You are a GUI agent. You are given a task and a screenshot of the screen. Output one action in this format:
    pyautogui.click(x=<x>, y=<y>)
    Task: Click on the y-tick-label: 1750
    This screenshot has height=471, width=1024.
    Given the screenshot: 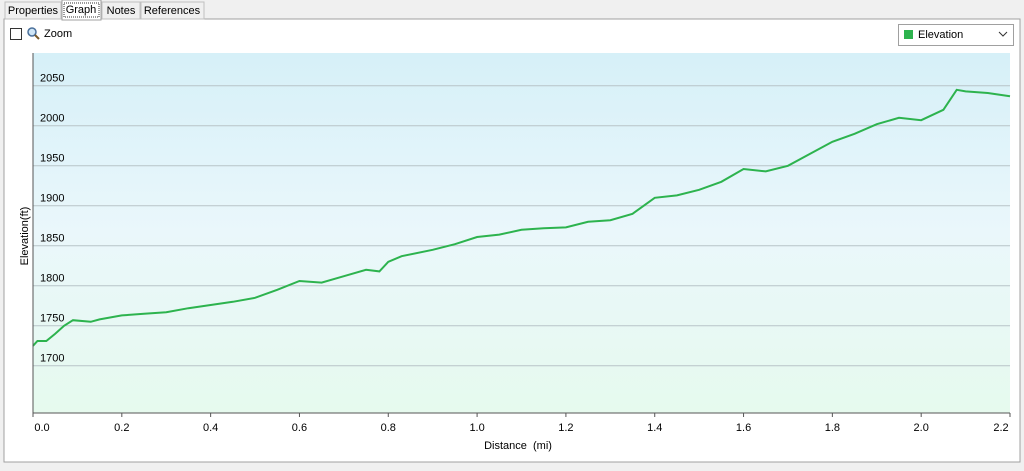 What is the action you would take?
    pyautogui.click(x=52, y=319)
    